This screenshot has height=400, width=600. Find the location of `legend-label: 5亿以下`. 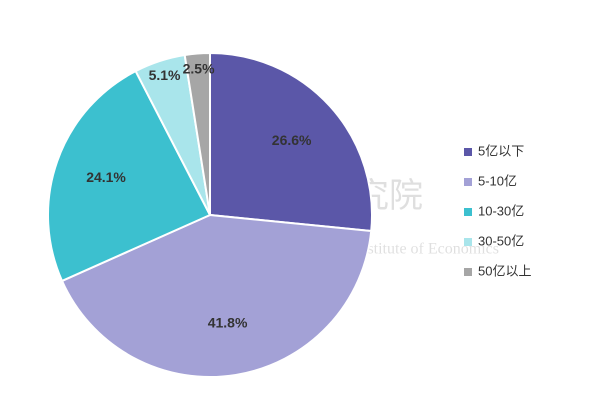

legend-label: 5亿以下 is located at coordinates (501, 150).